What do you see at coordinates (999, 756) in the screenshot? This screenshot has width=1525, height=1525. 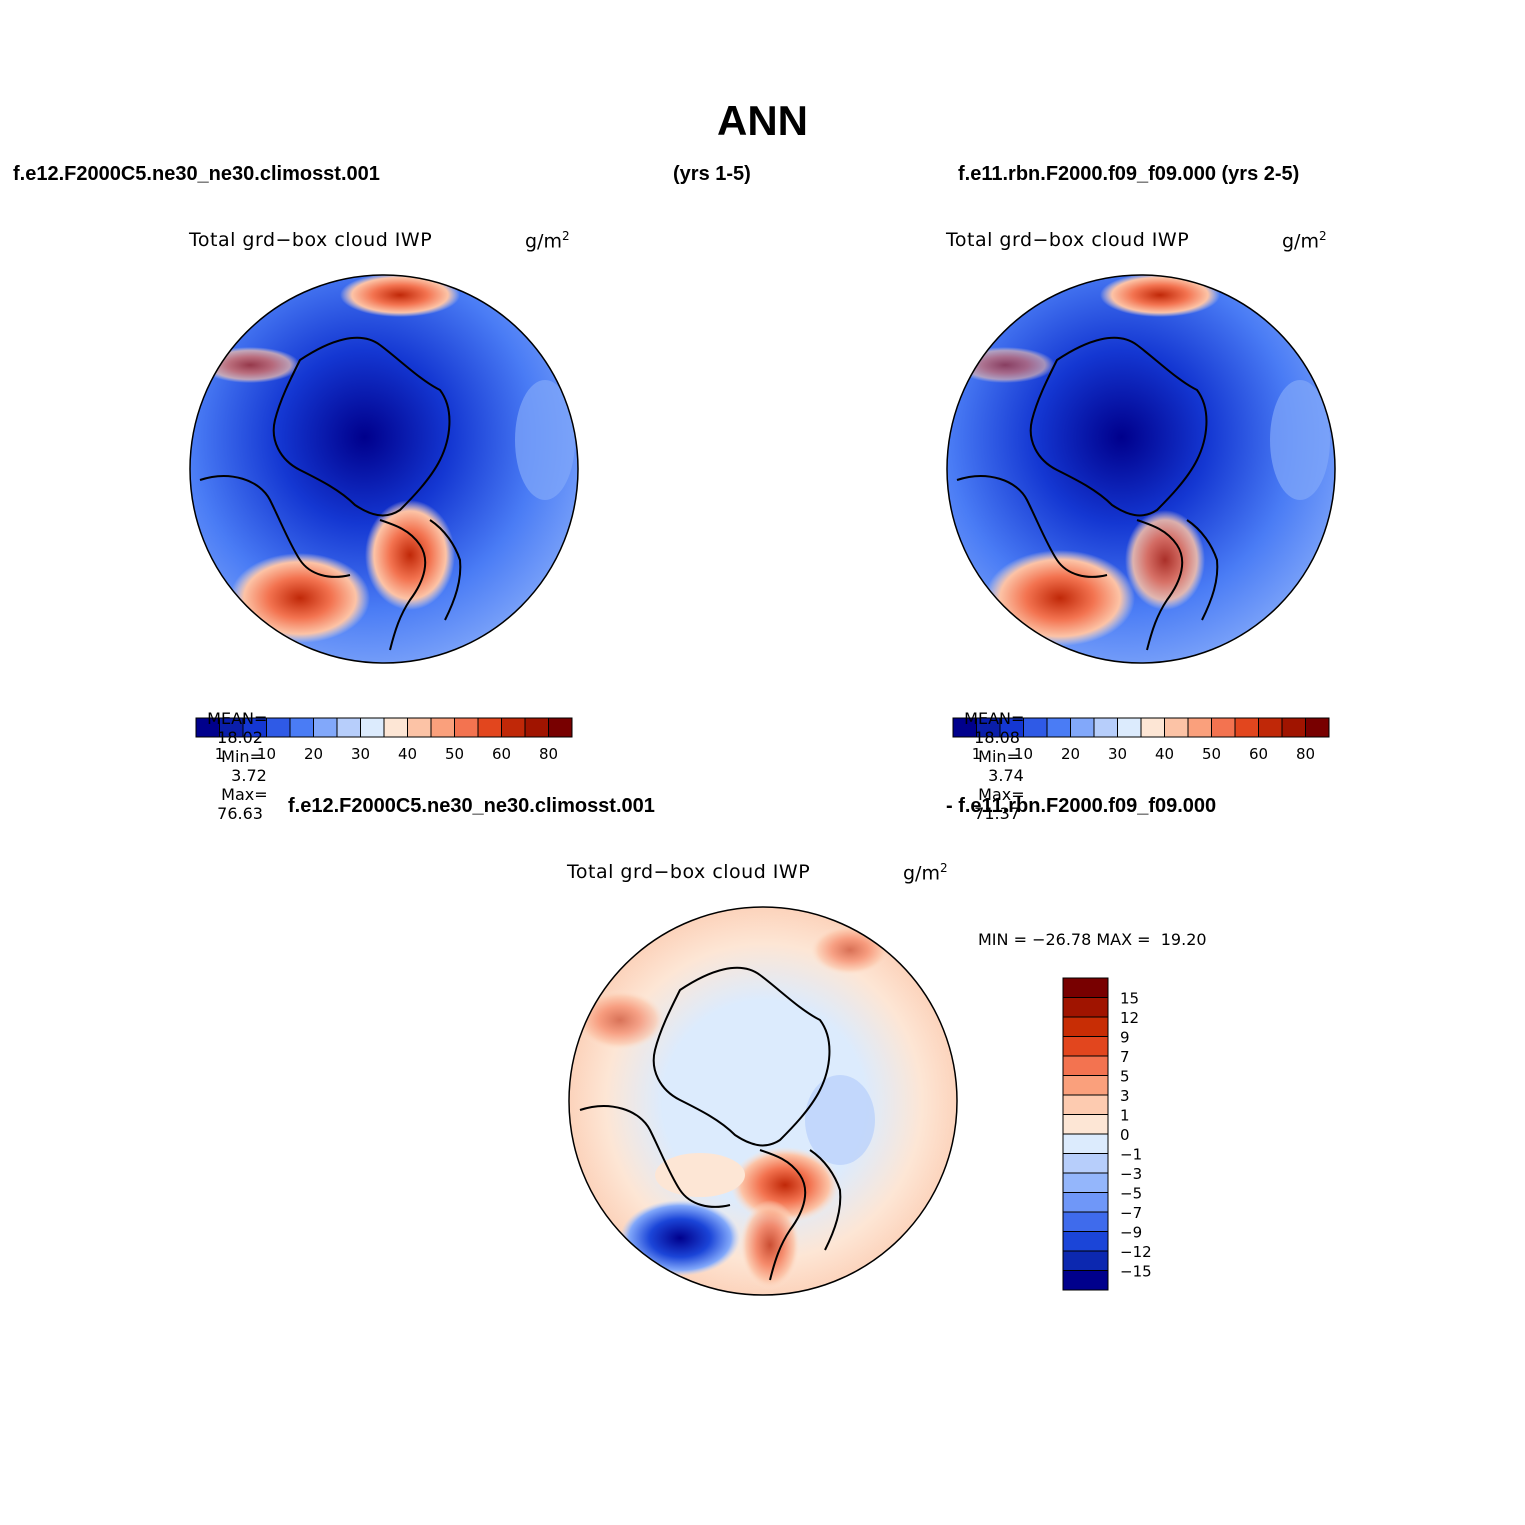 I see `panel2-min-label: Min=` at bounding box center [999, 756].